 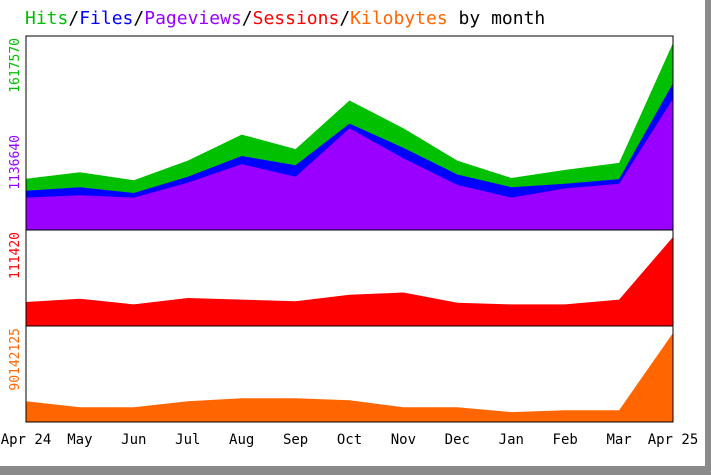 What do you see at coordinates (15, 162) in the screenshot?
I see `y-tick-label-top-1: 1136640` at bounding box center [15, 162].